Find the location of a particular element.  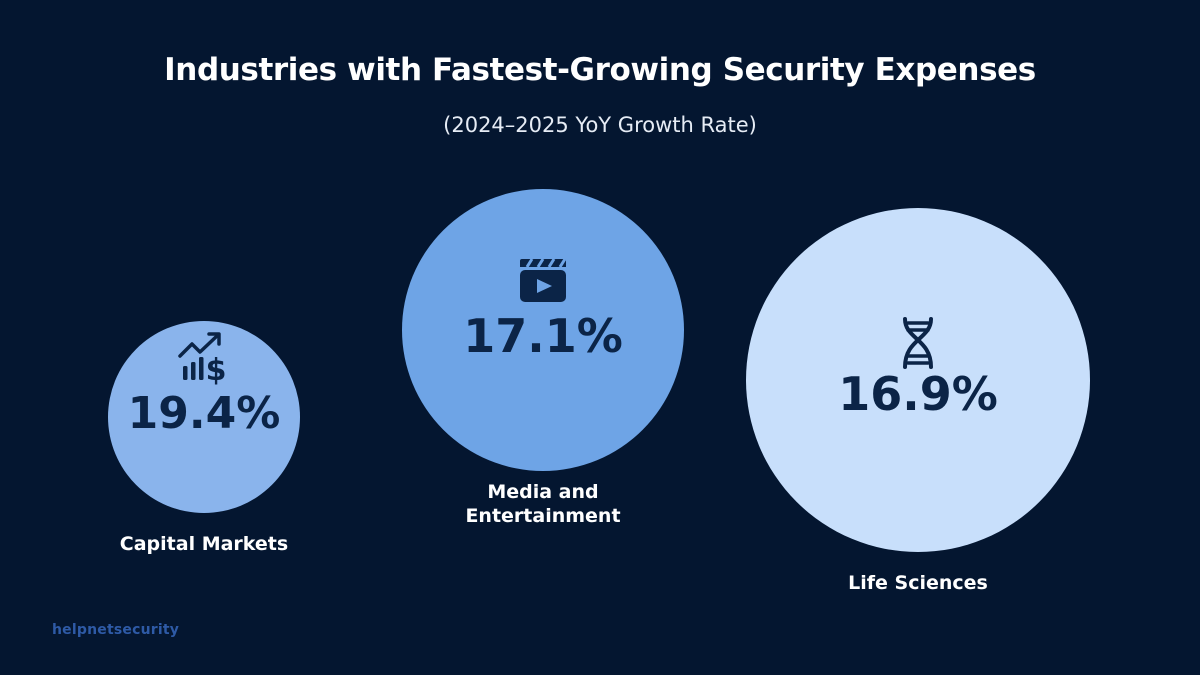

bubble-value: 19.4% is located at coordinates (204, 413).